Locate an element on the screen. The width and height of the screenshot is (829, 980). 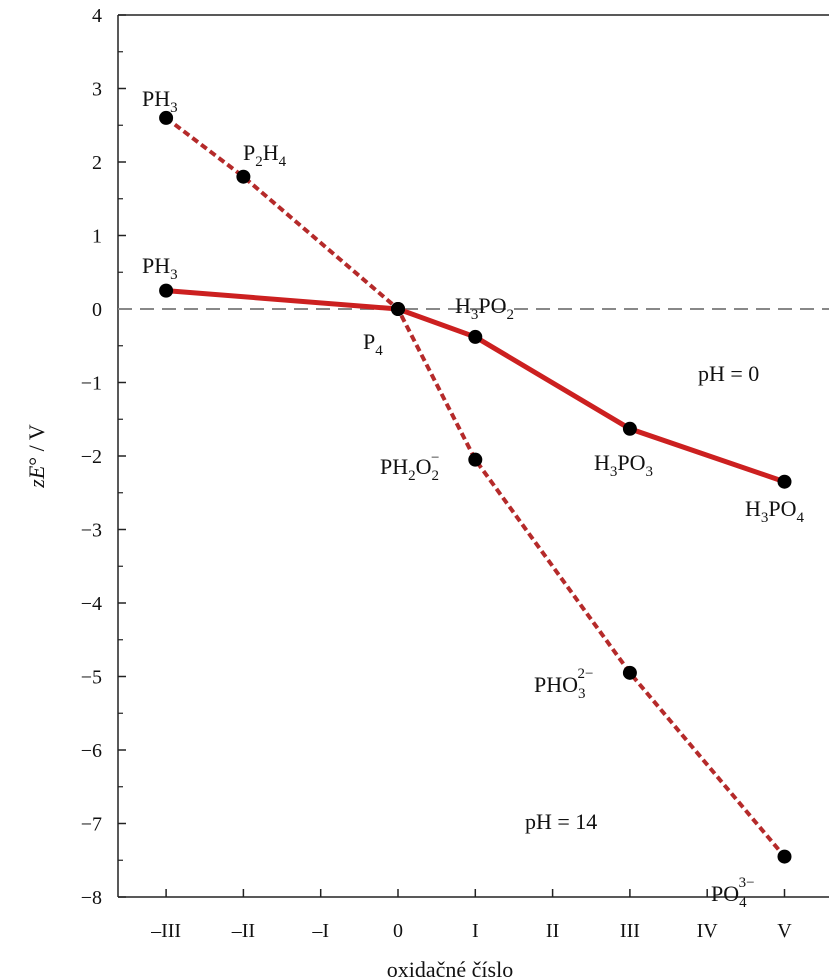
x-tick-label: II is located at coordinates (552, 931).